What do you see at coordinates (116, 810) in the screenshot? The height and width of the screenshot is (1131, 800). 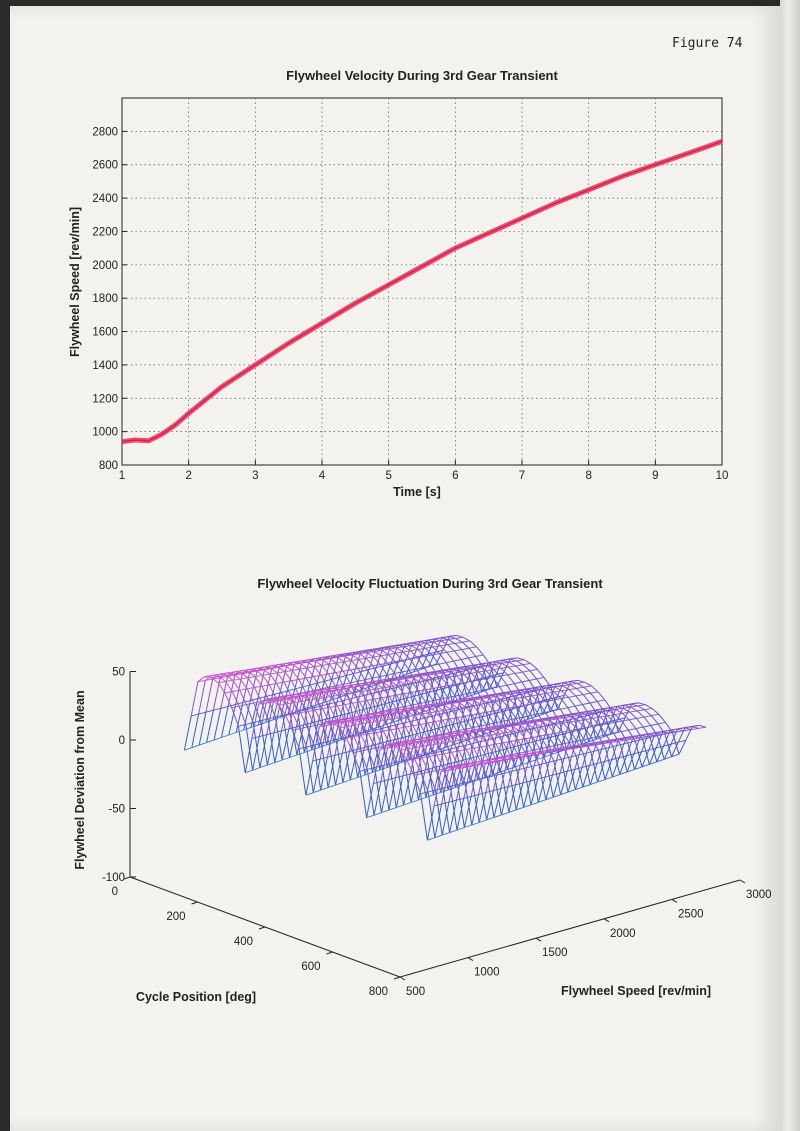 I see `chart2-ztick-label: -50` at bounding box center [116, 810].